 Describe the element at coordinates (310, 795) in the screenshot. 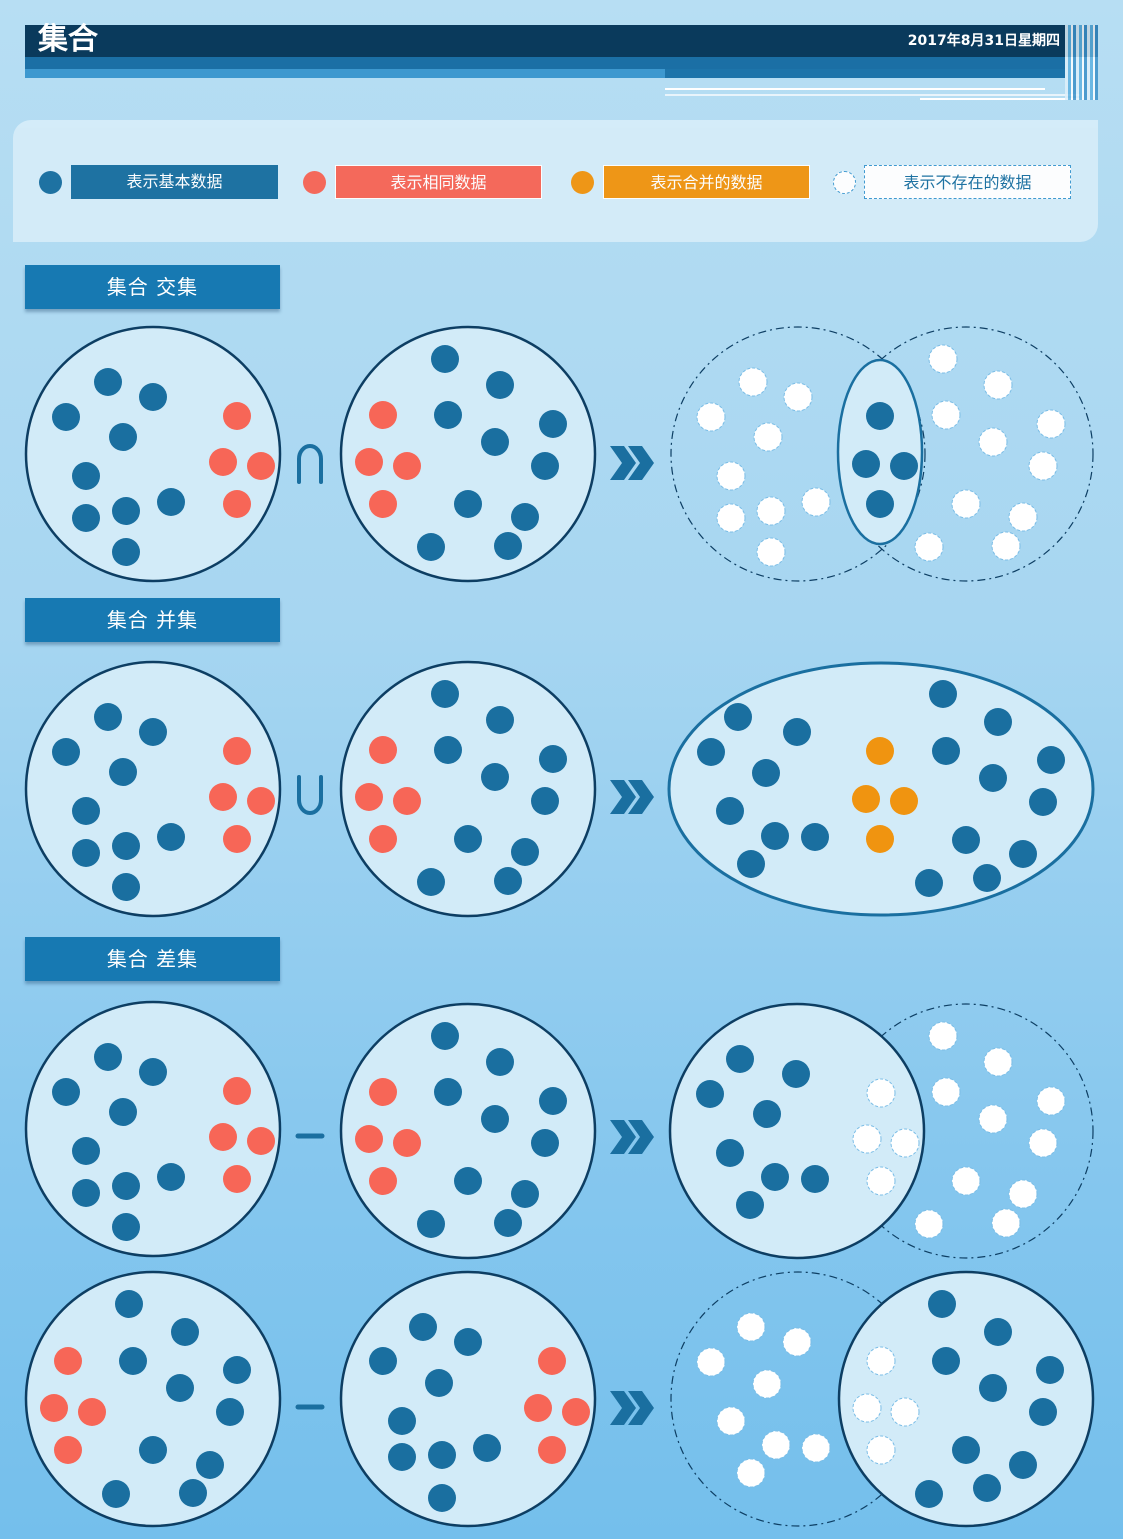

I see `union-symbol-icon` at that location.